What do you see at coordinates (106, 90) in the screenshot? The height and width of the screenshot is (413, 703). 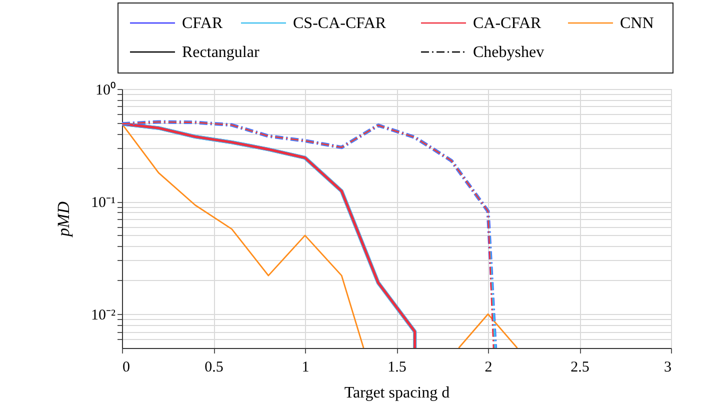 I see `y-tick-label: 10⁰` at bounding box center [106, 90].